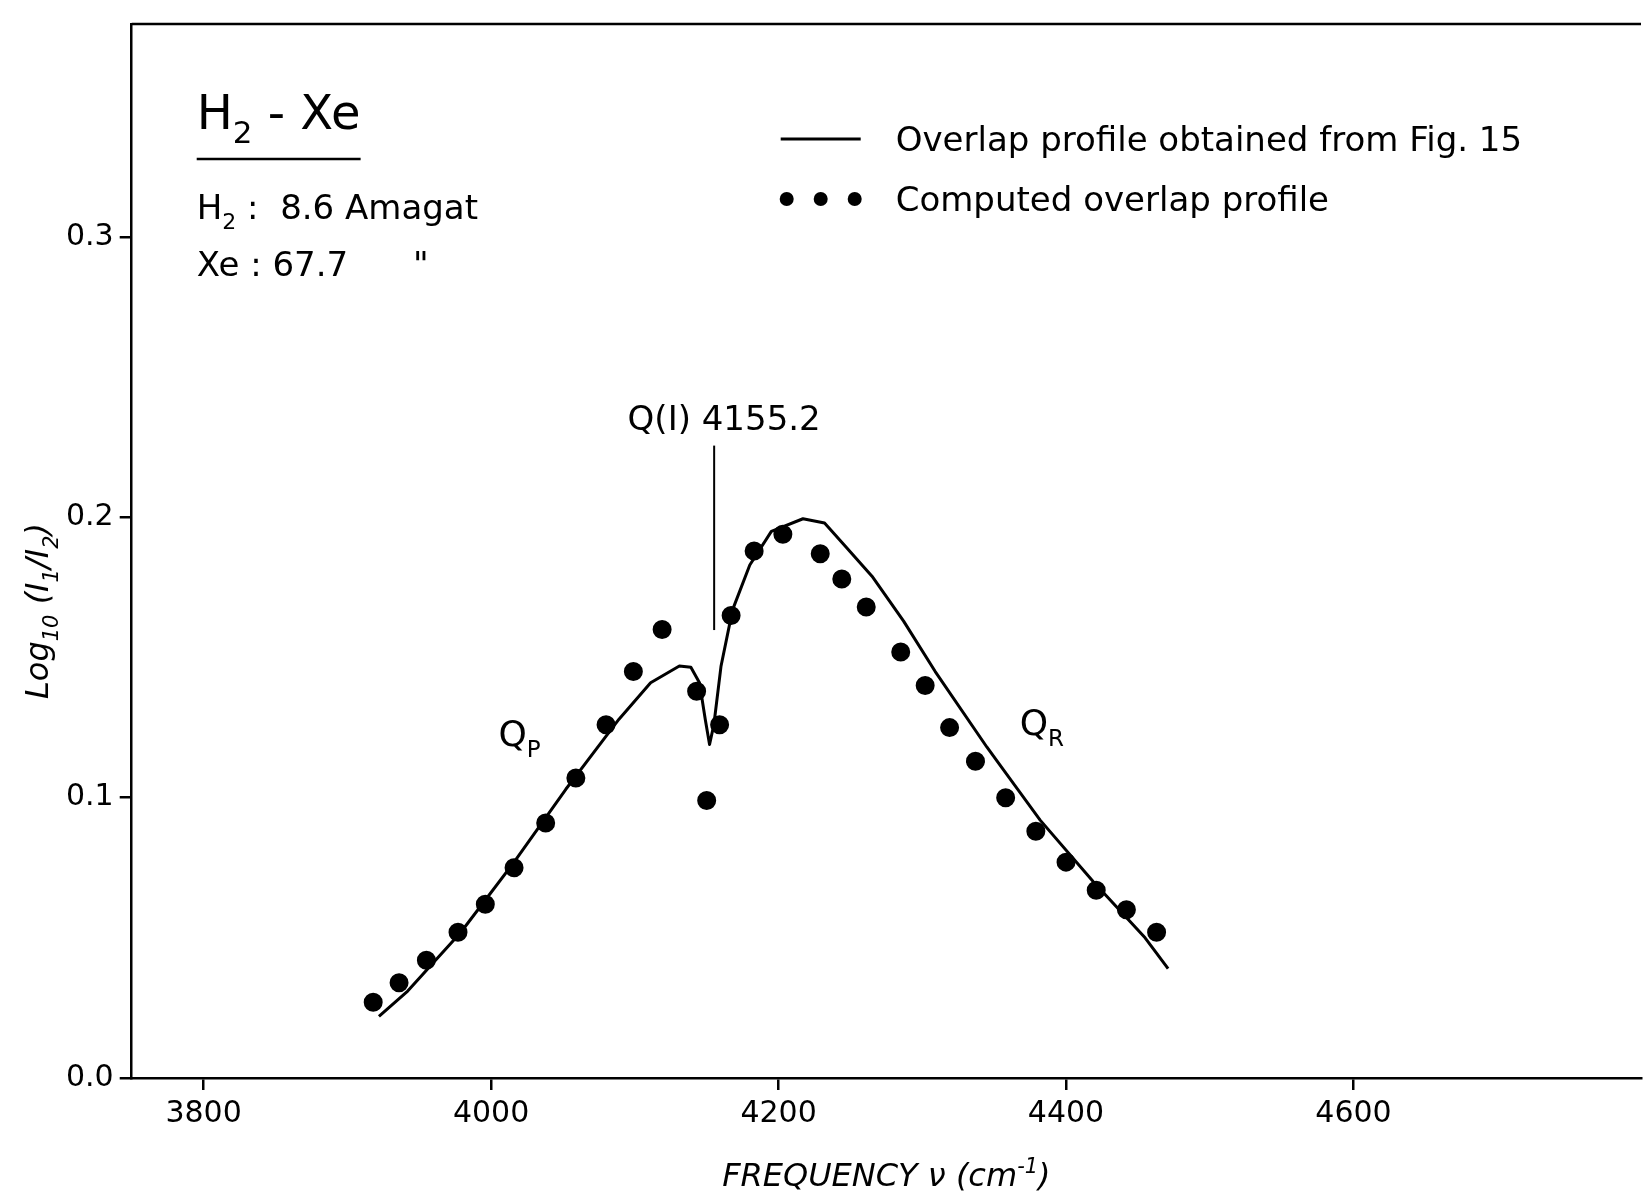 This screenshot has height=1198, width=1652. Describe the element at coordinates (778, 1111) in the screenshot. I see `x-tick-label: 4200` at that location.